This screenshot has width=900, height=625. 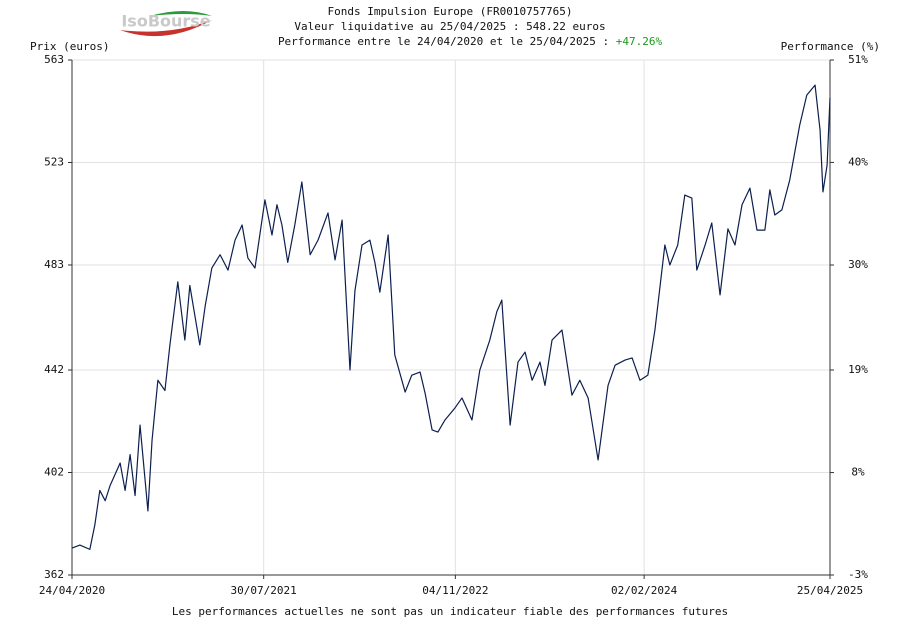 What do you see at coordinates (54, 59) in the screenshot?
I see `y-tick-label: 563` at bounding box center [54, 59].